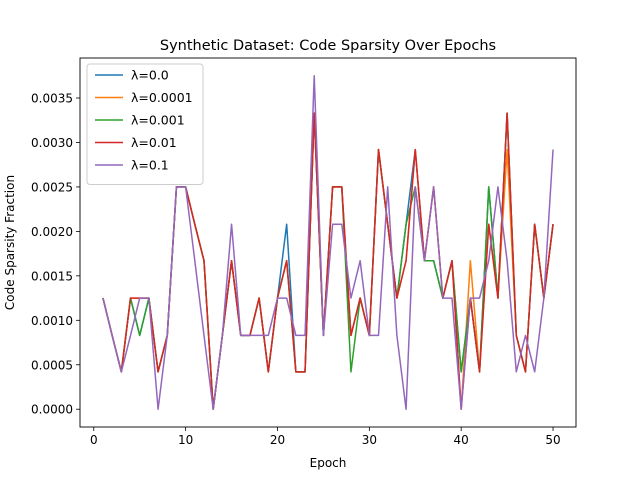 The height and width of the screenshot is (480, 640). I want to click on x-tick-label: 0, so click(94, 440).